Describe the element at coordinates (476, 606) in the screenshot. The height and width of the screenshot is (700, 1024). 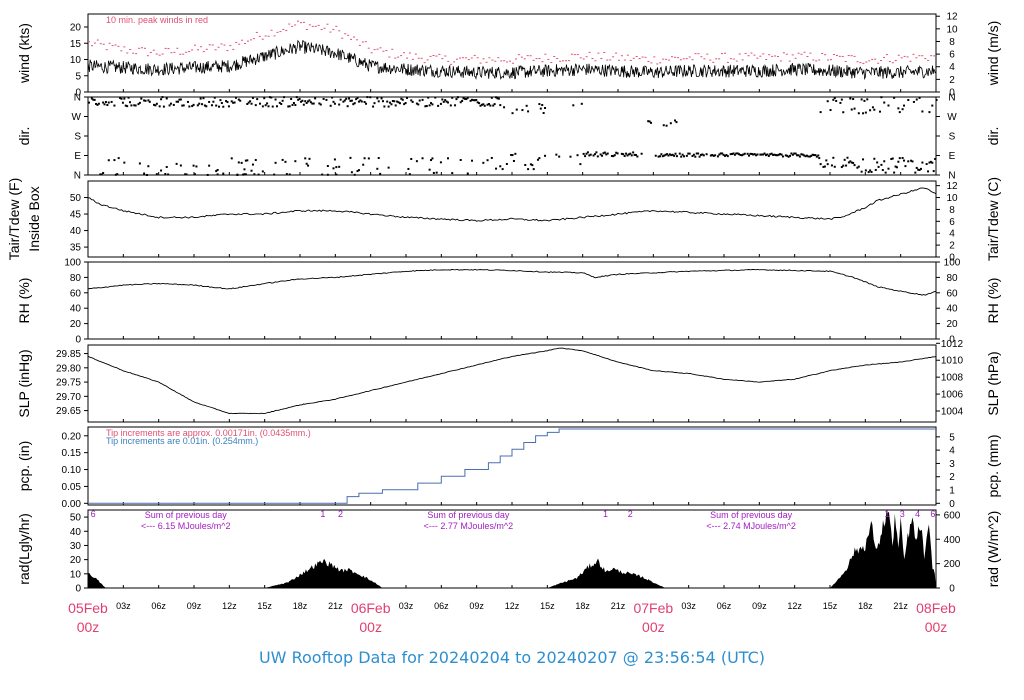
I see `x-hour-label: 09z` at that location.